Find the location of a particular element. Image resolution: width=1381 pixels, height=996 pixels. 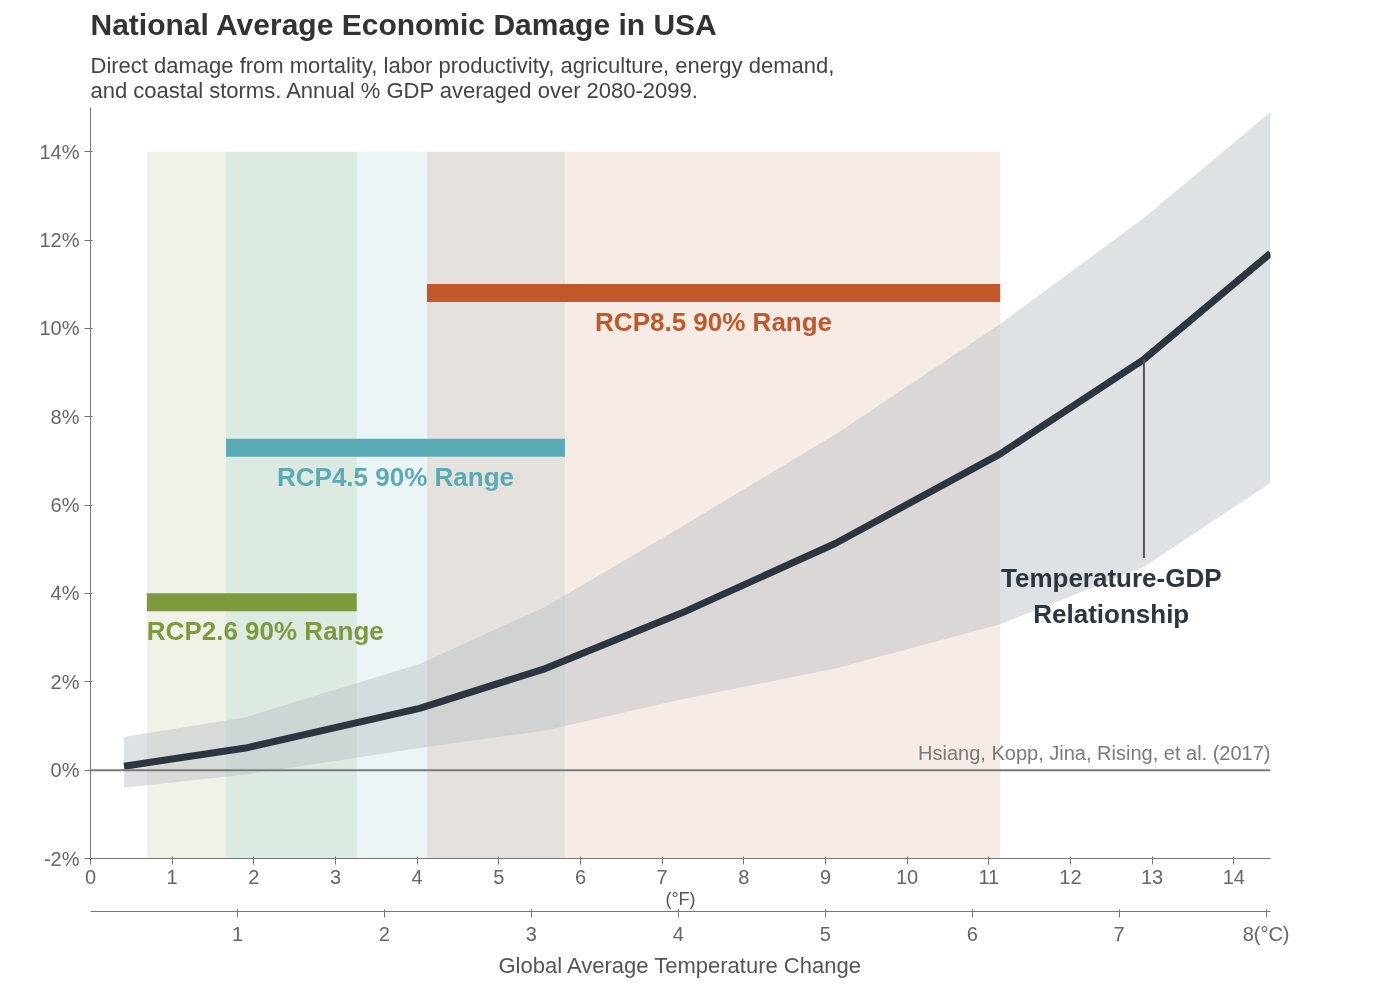

y-tick-label: 2% is located at coordinates (65, 681).